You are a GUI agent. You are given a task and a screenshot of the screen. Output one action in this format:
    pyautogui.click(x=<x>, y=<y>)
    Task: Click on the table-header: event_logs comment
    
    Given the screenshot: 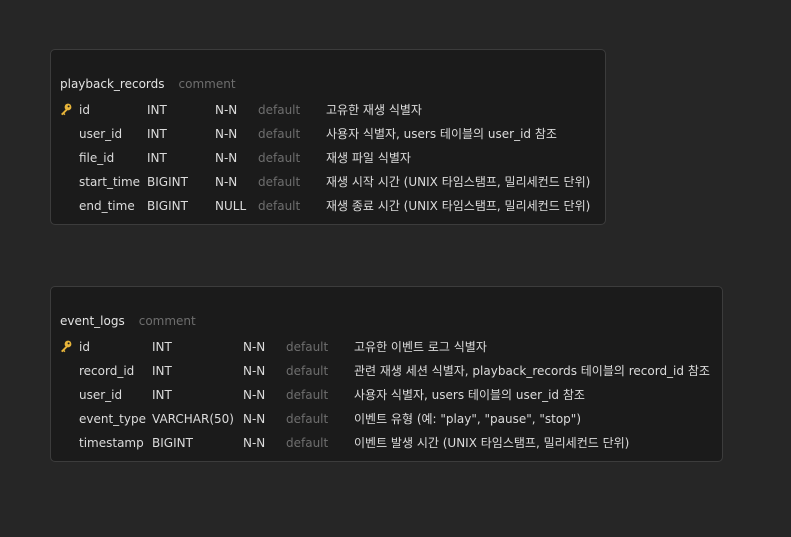 What is the action you would take?
    pyautogui.click(x=128, y=321)
    